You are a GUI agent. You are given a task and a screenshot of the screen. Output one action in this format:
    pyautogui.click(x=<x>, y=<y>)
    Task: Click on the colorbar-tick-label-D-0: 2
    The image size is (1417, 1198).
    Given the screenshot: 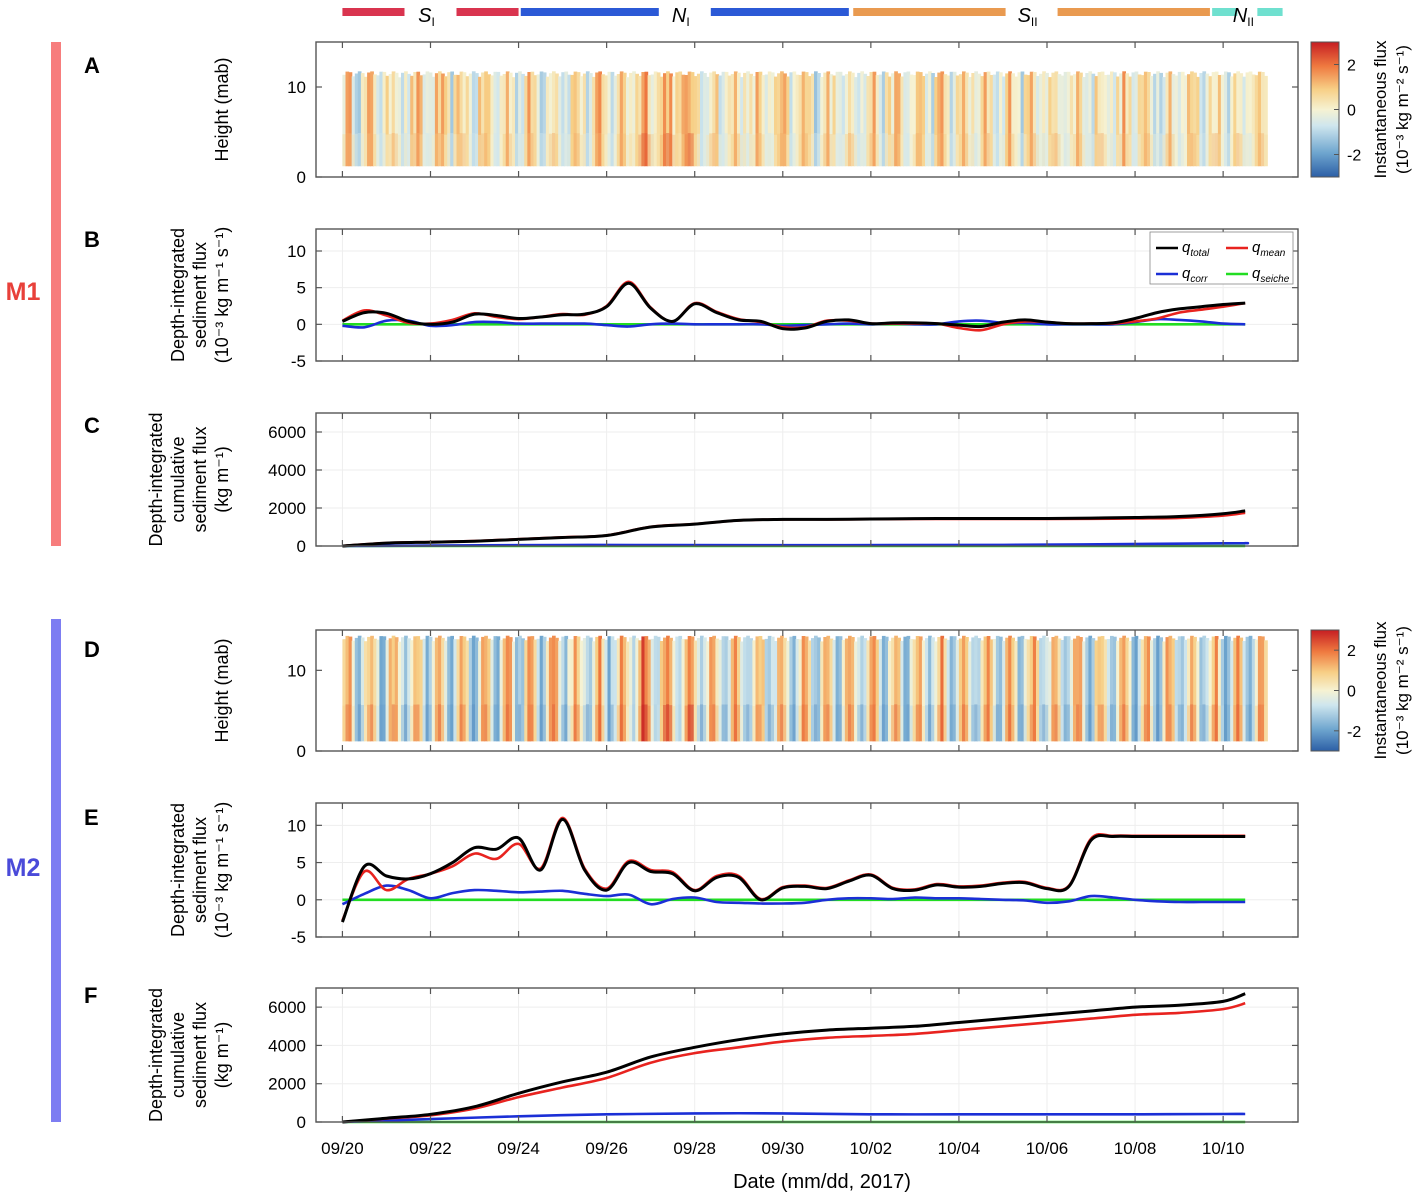 What is the action you would take?
    pyautogui.click(x=1351, y=651)
    